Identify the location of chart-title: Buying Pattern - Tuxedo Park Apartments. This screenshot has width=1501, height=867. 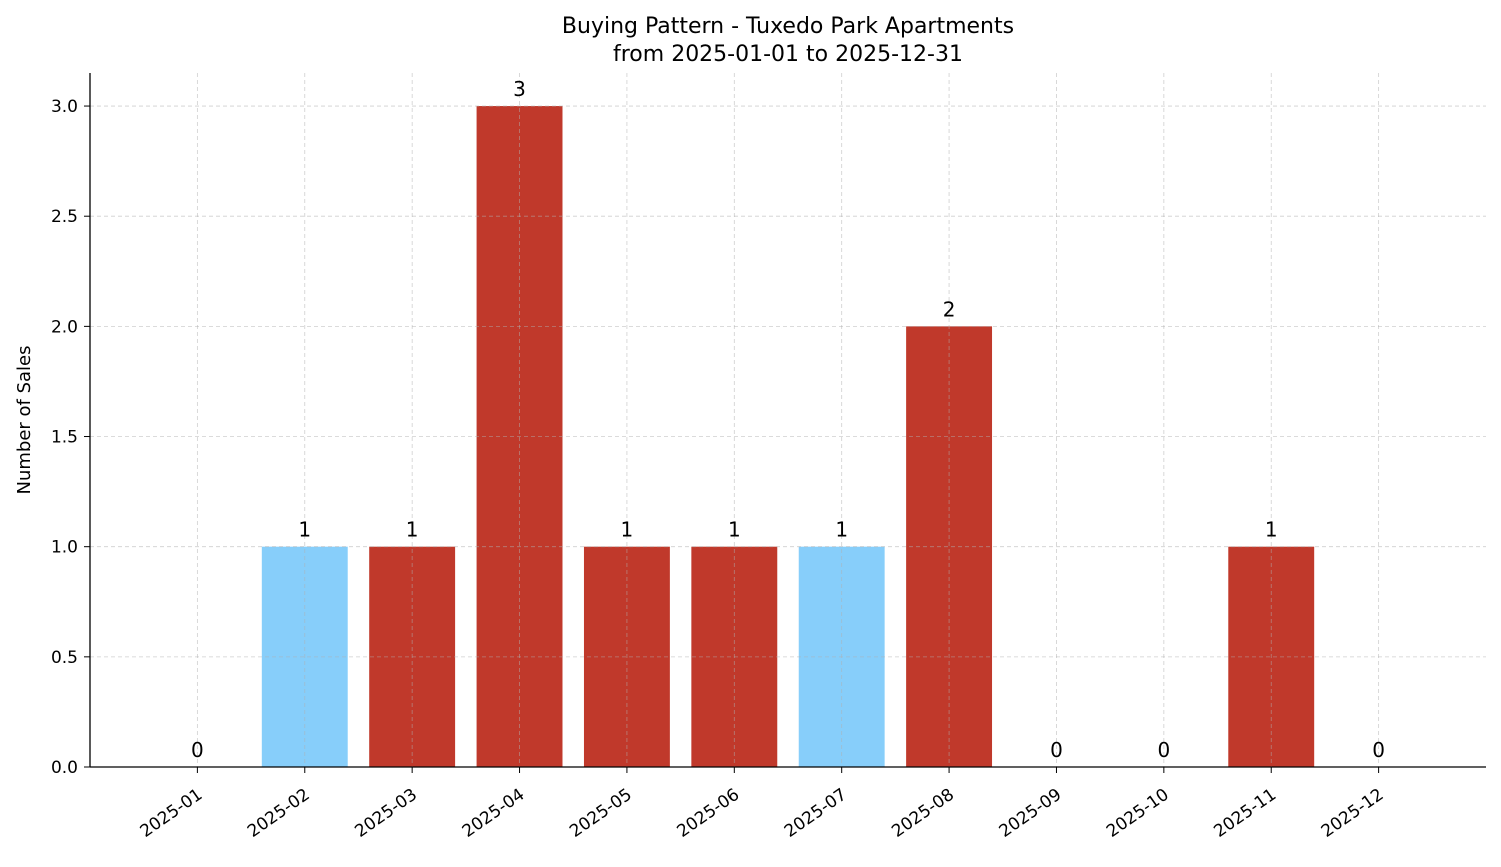
(788, 26).